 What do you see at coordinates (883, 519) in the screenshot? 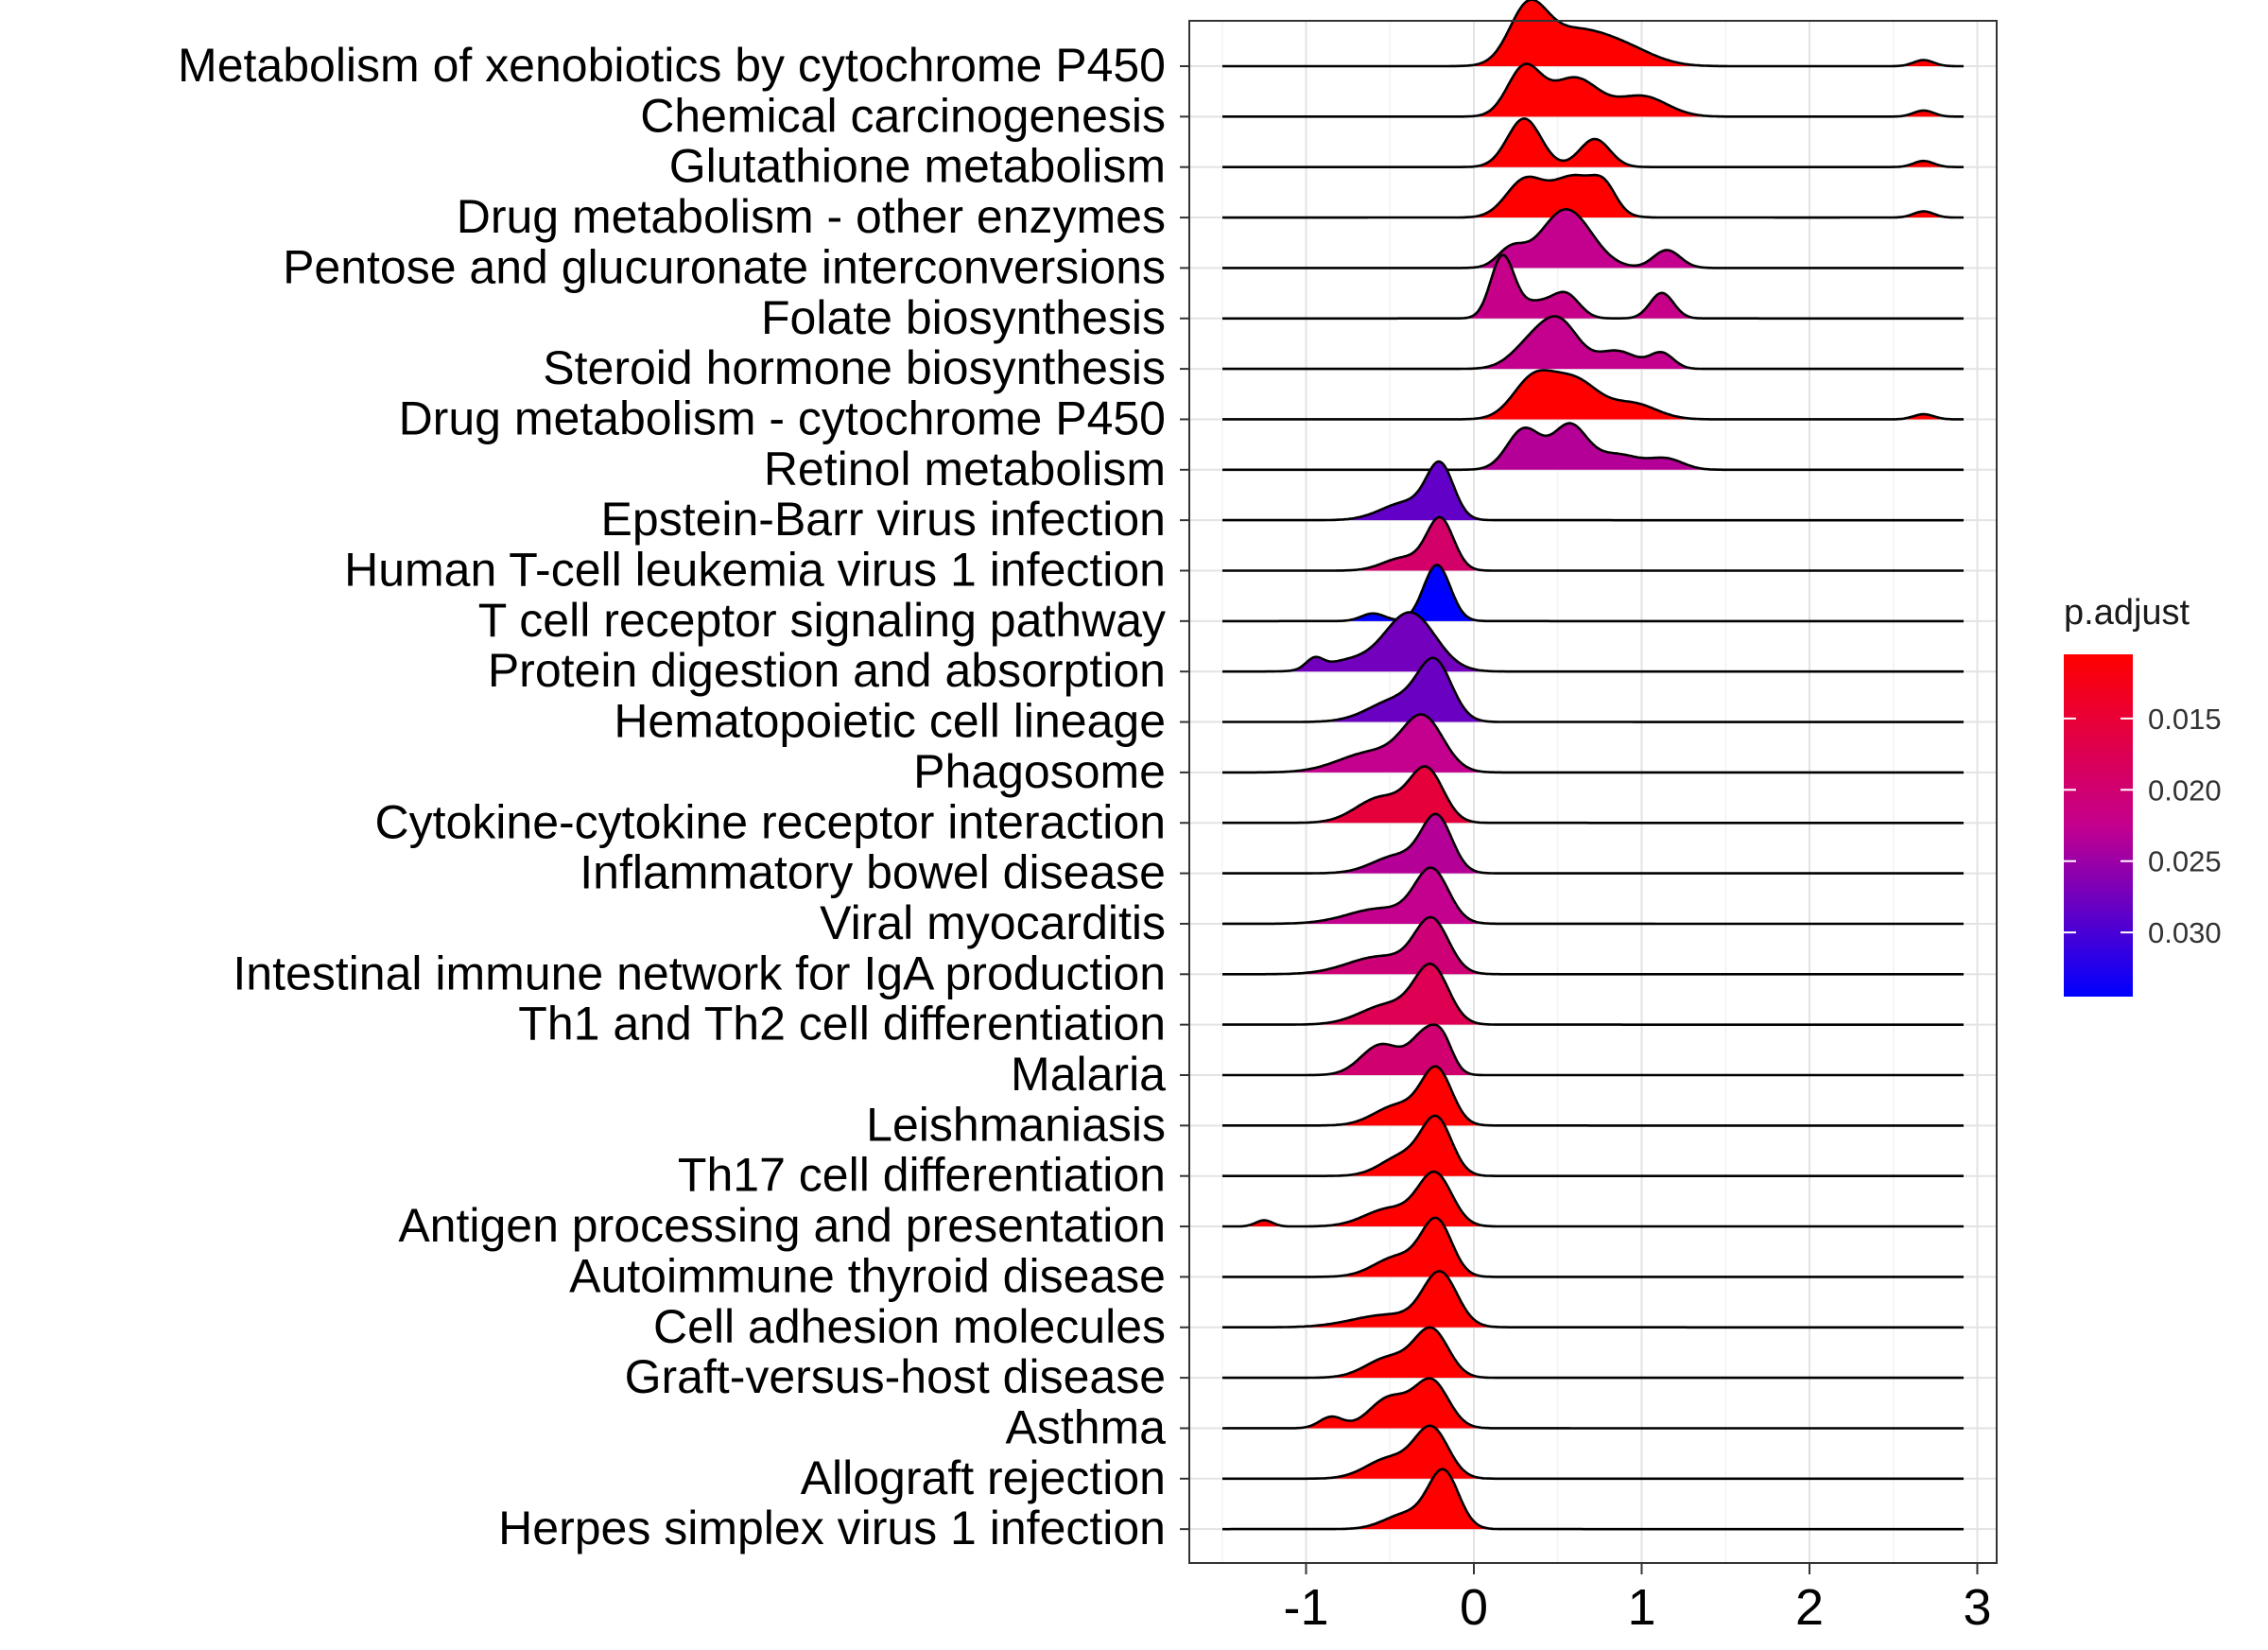
I see `y-tick-label: Epstein-Barr virus infection` at bounding box center [883, 519].